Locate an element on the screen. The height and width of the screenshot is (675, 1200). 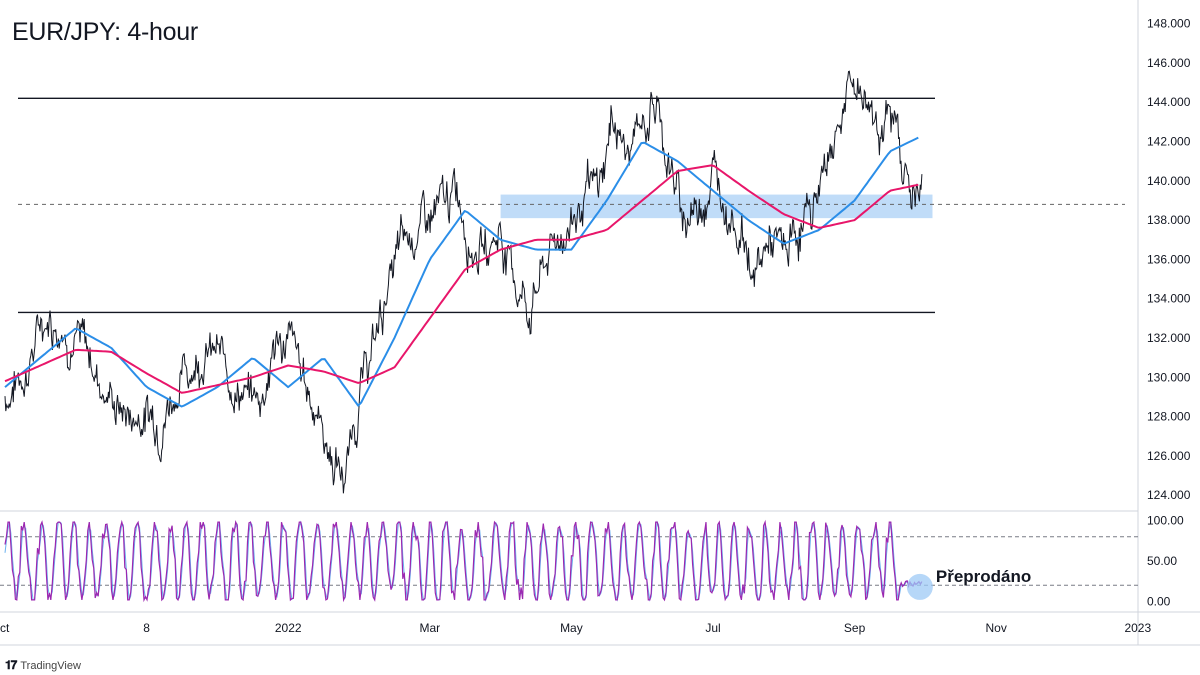
price-tick-label: 140.000 is located at coordinates (1169, 181).